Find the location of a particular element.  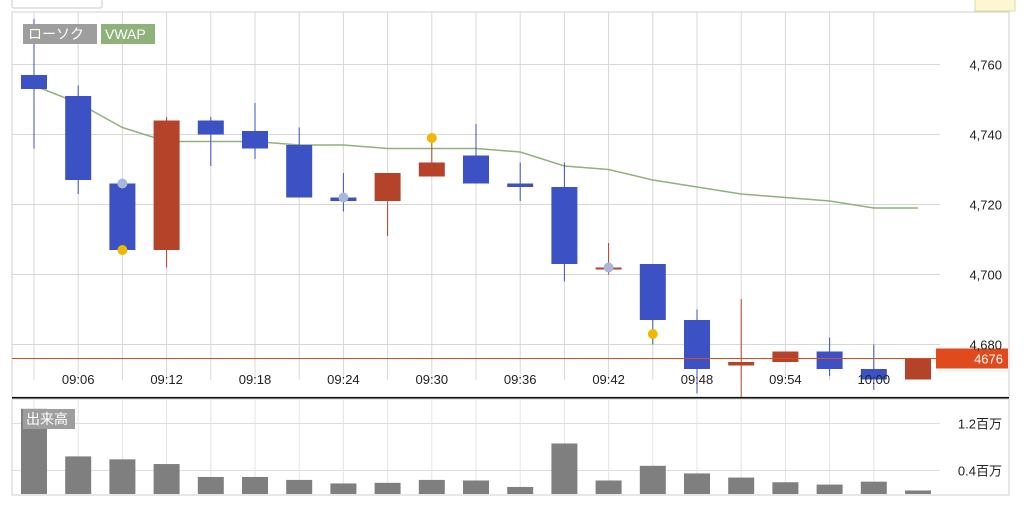

price-y-axis: 4,680 4,700 4,720 4,740 4,760 is located at coordinates (985, 205).